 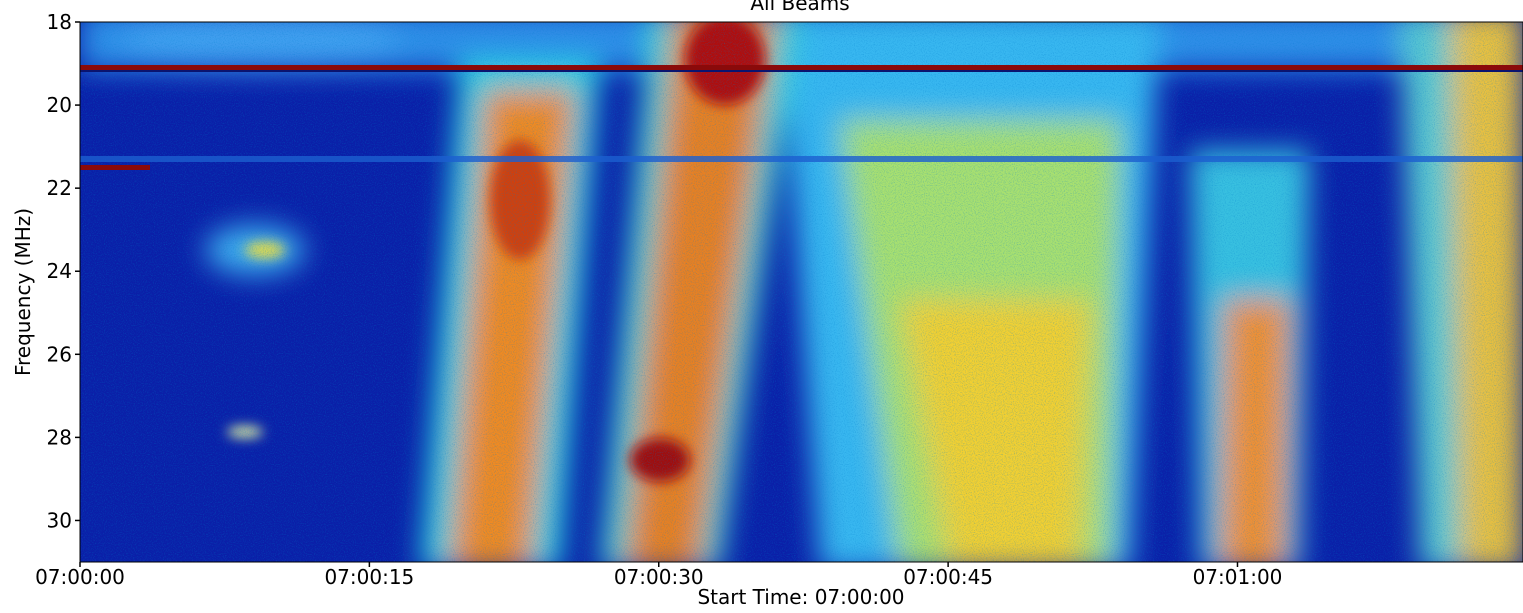 I want to click on y-tick-label: 20, so click(x=59, y=105).